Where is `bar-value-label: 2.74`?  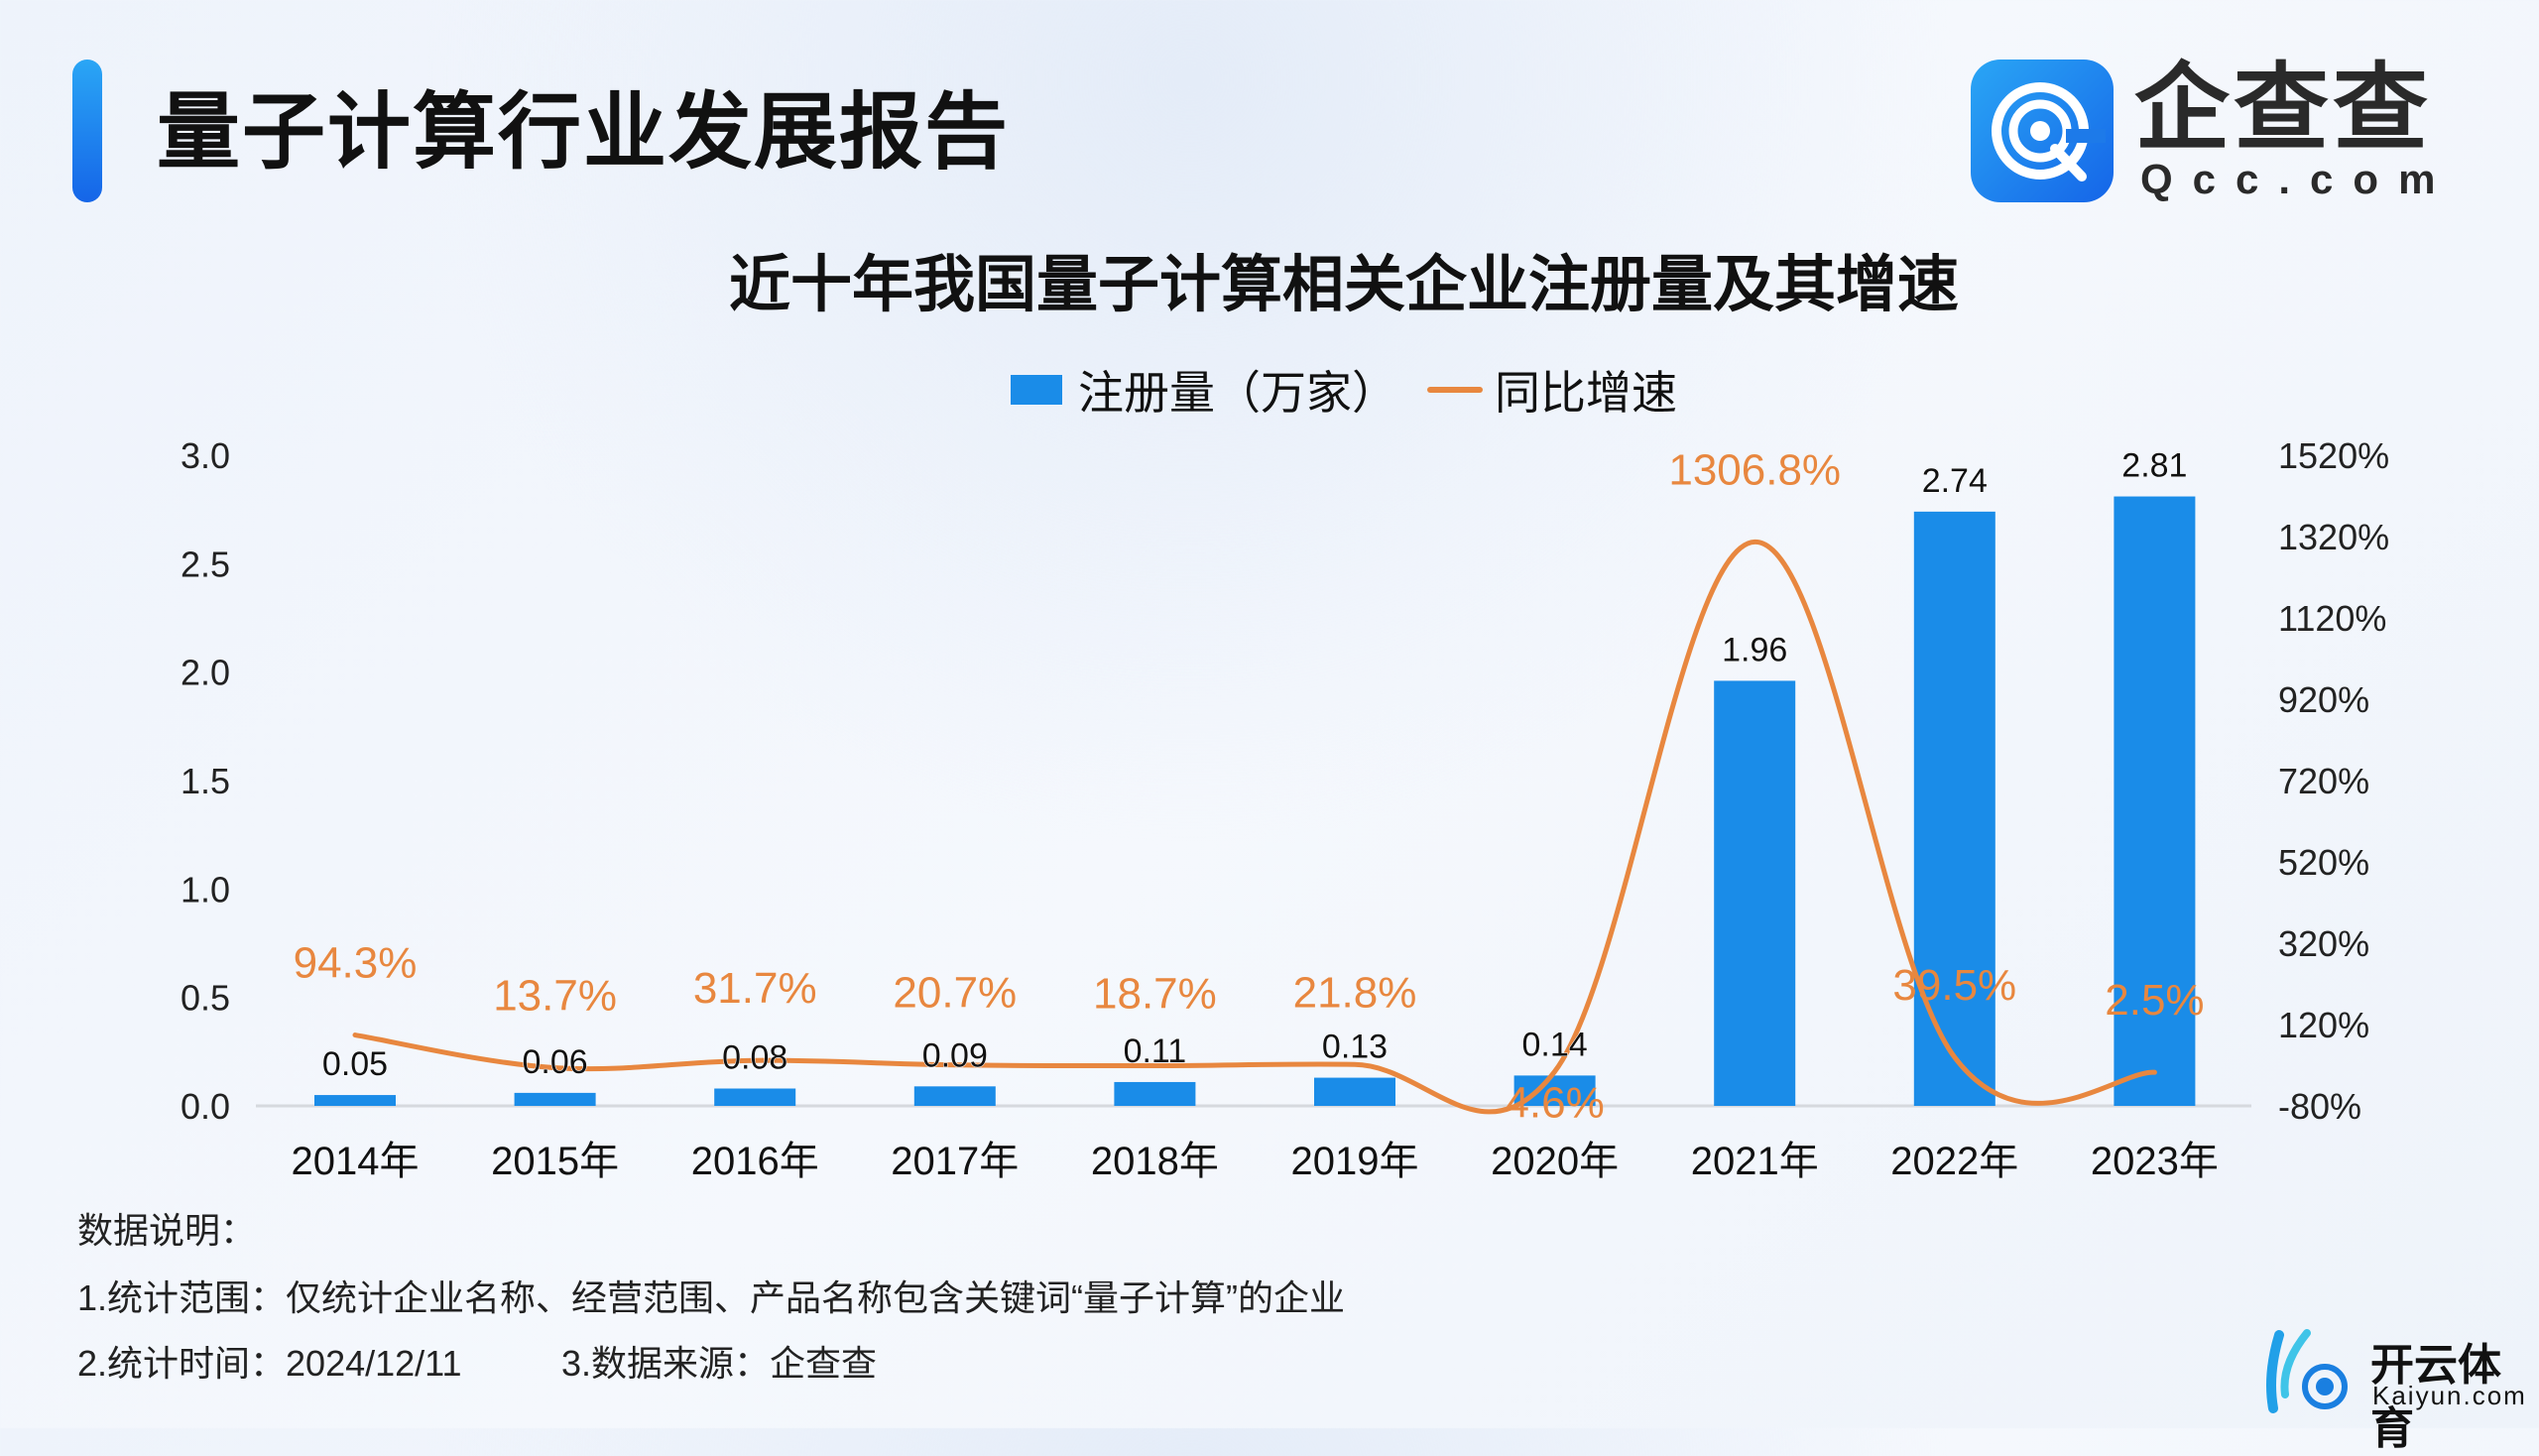 bar-value-label: 2.74 is located at coordinates (1955, 481).